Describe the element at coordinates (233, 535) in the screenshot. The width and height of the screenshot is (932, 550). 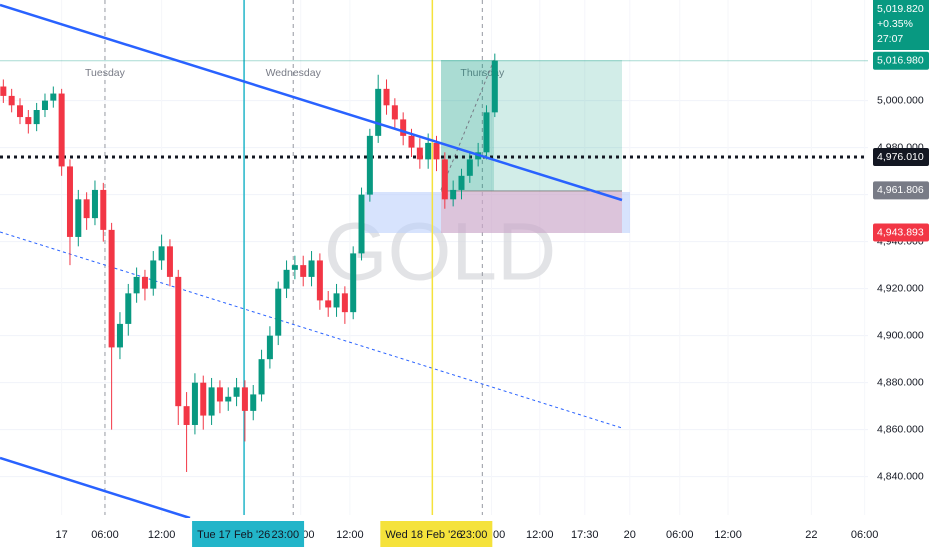
I see `time-marker-date: Tue 17 Feb '26` at that location.